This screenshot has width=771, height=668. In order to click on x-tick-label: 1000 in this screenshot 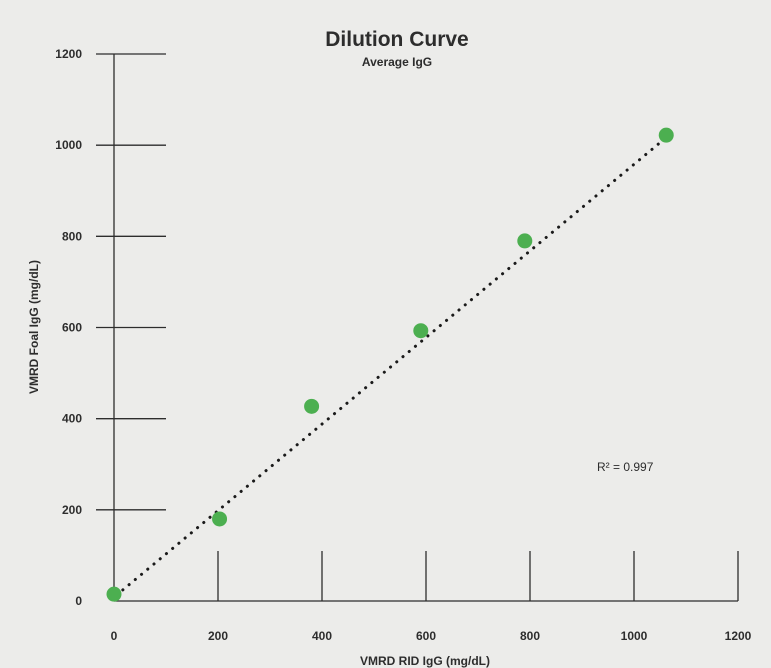, I will do `click(634, 636)`.